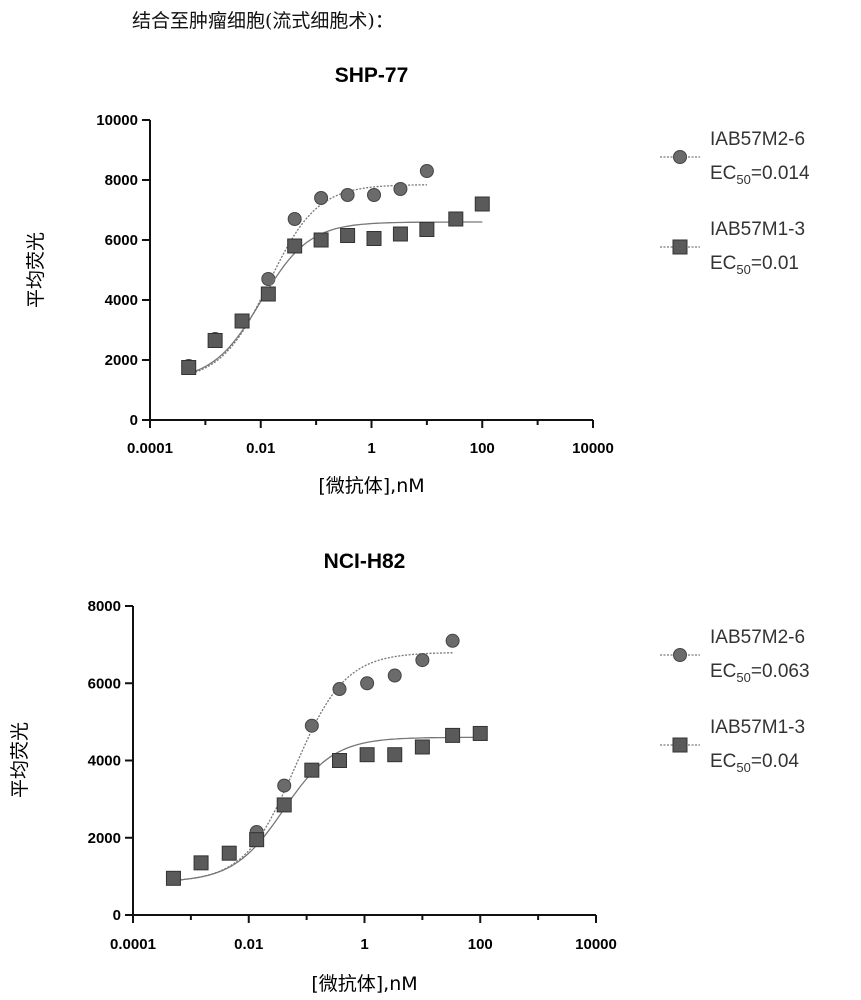  What do you see at coordinates (735, 158) in the screenshot?
I see `legend-item-1: IAB57M2-6 EC50=0.014` at bounding box center [735, 158].